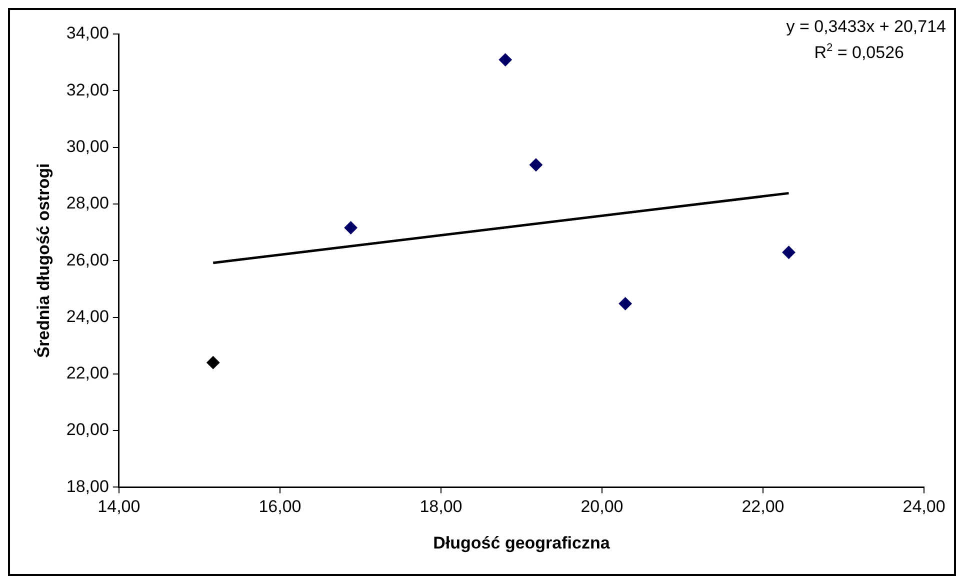 This screenshot has height=588, width=968. Describe the element at coordinates (87, 90) in the screenshot. I see `y-tick-label: 32,00` at that location.